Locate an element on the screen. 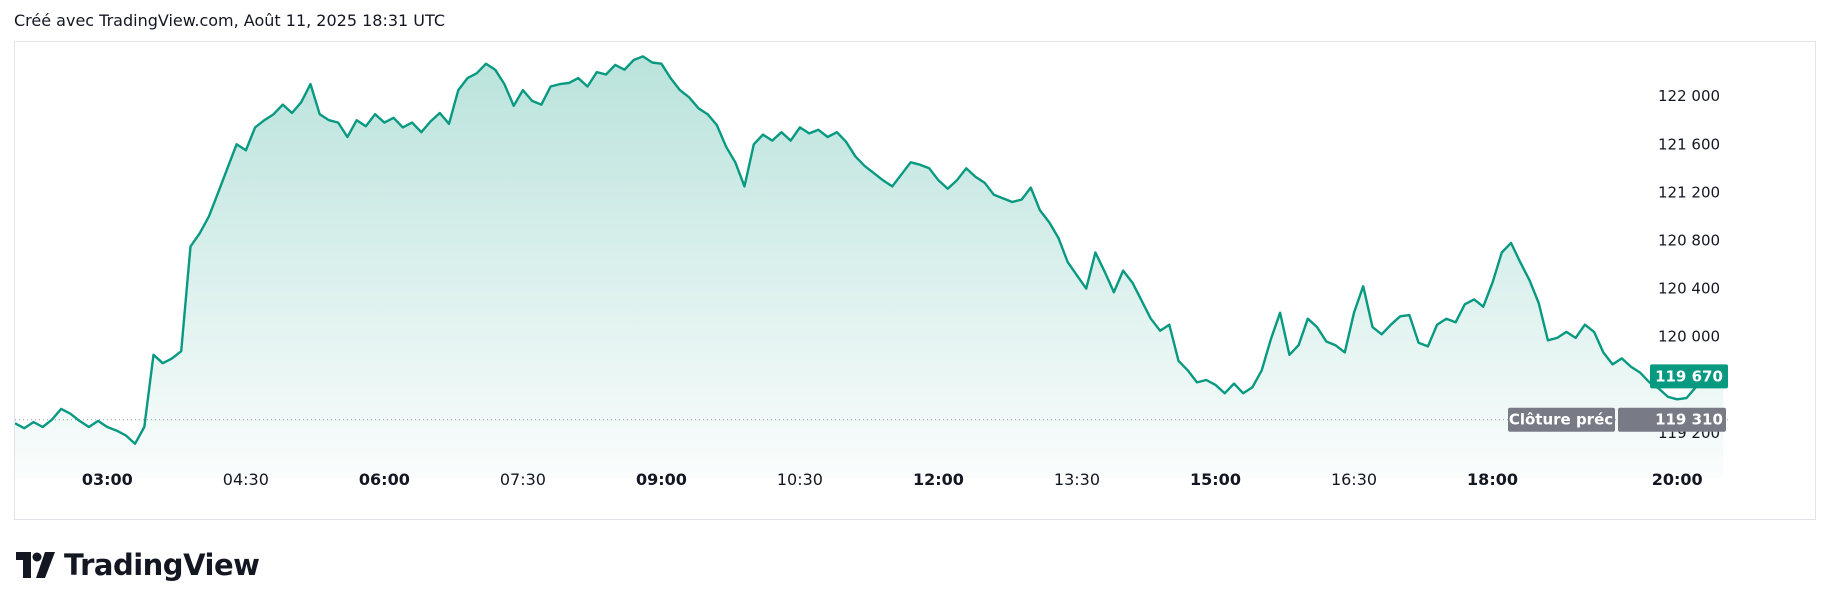 The height and width of the screenshot is (611, 1830). x-tick-label: 06:00 is located at coordinates (384, 479).